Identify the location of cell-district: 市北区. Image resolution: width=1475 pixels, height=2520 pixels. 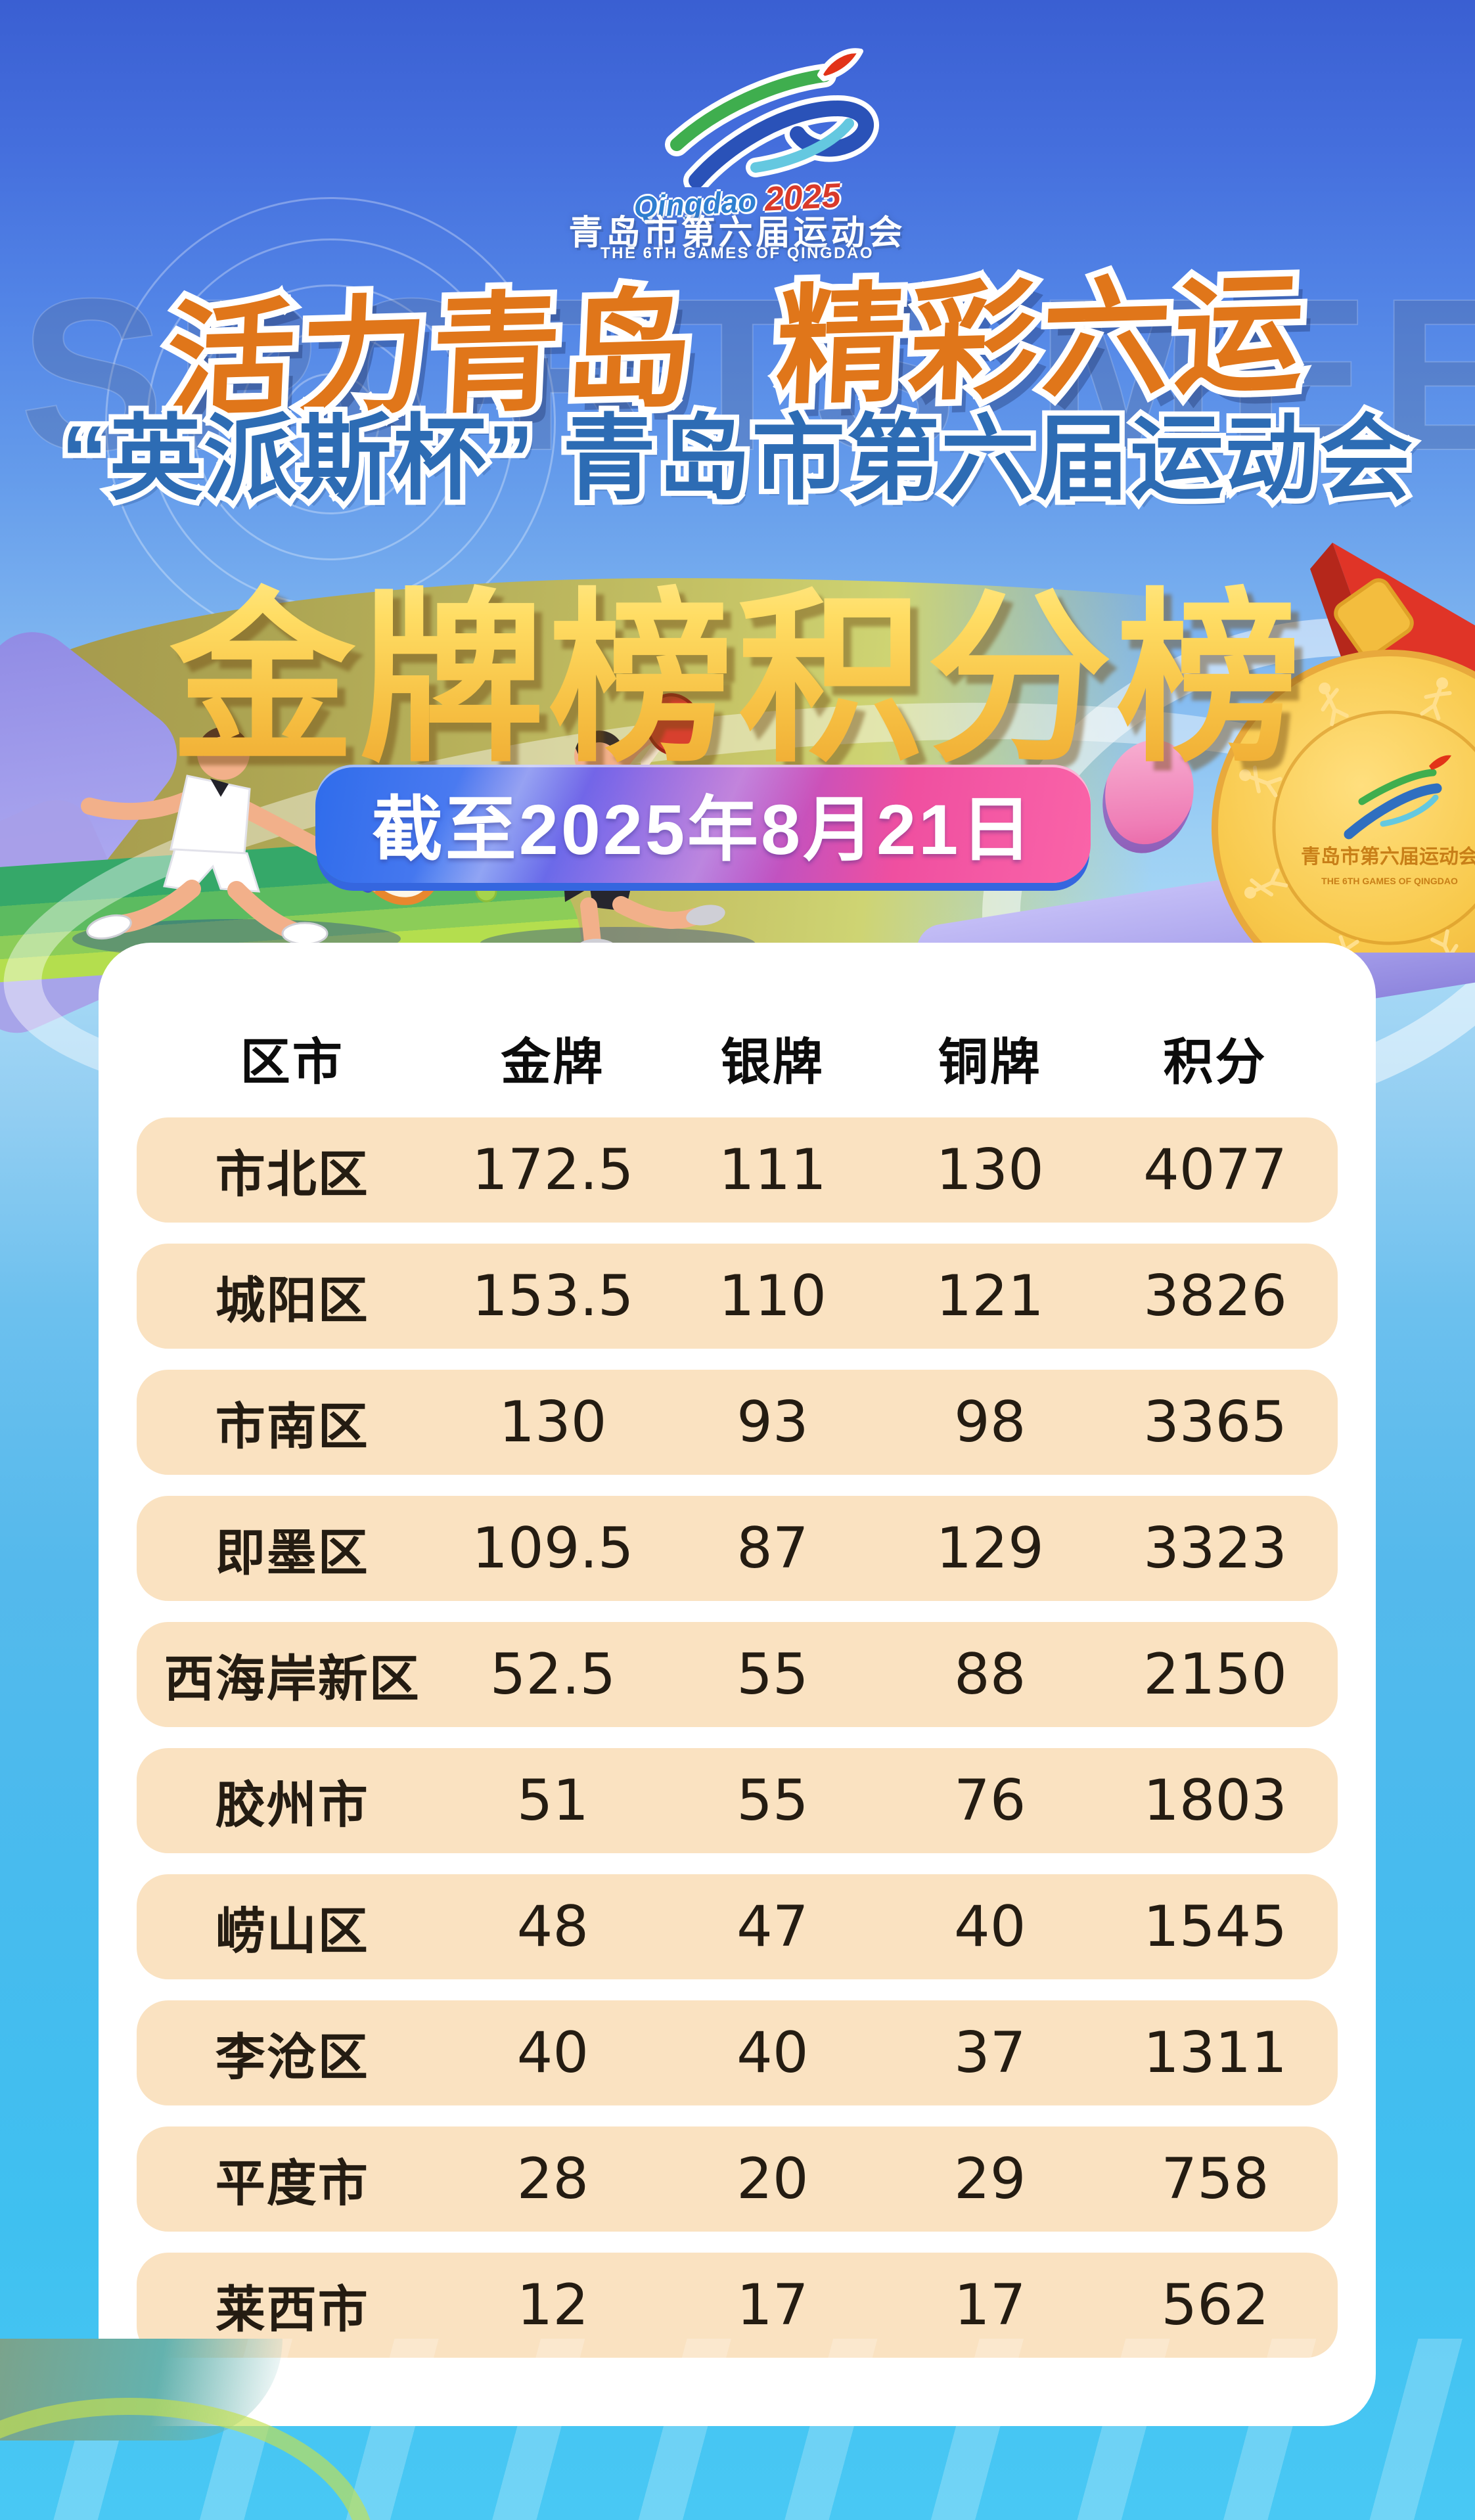
(292, 1175).